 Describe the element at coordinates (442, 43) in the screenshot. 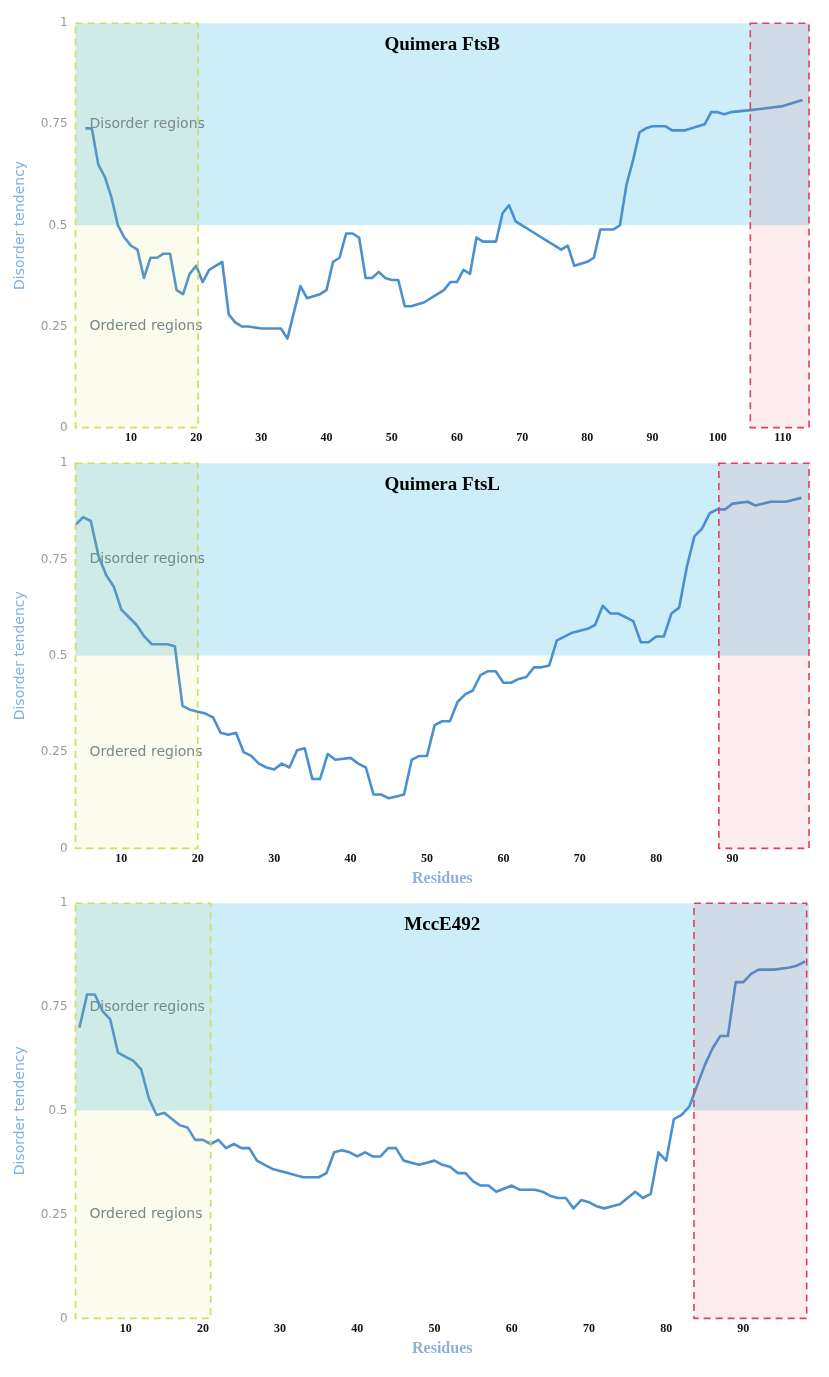

I see `text: Quimera FtsB` at that location.